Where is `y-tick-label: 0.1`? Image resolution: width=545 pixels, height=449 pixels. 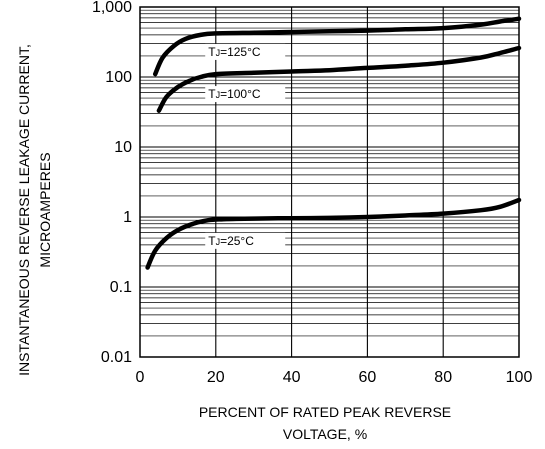 y-tick-label: 0.1 is located at coordinates (121, 287).